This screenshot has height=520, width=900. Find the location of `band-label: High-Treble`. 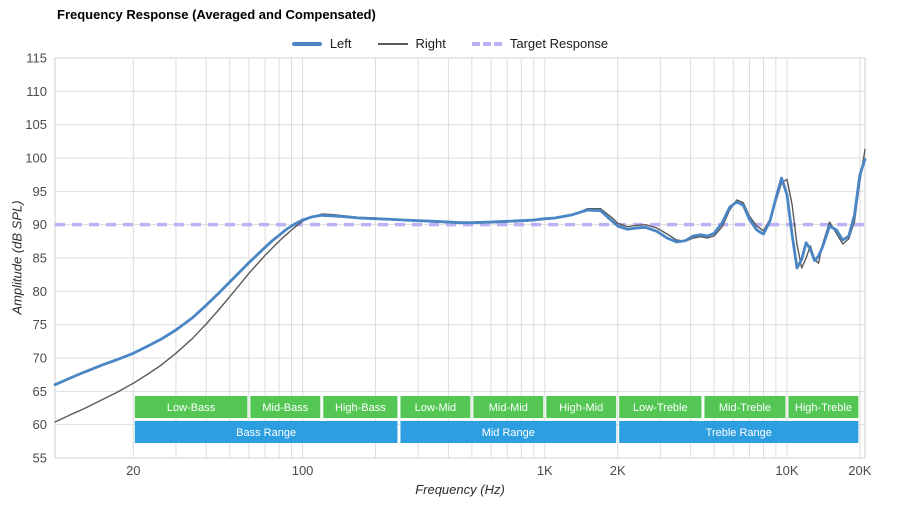

band-label: High-Treble is located at coordinates (823, 408).